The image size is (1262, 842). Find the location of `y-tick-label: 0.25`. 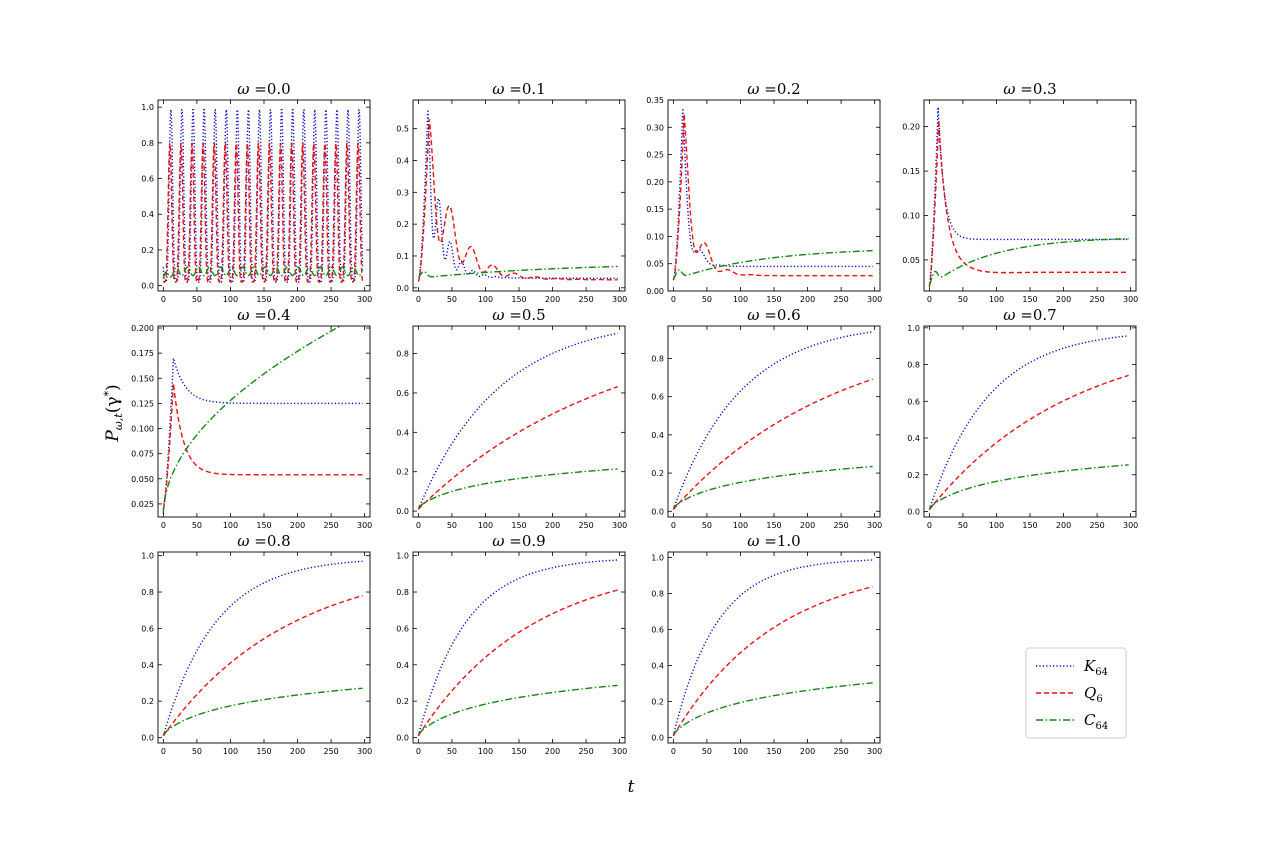

y-tick-label: 0.25 is located at coordinates (655, 155).